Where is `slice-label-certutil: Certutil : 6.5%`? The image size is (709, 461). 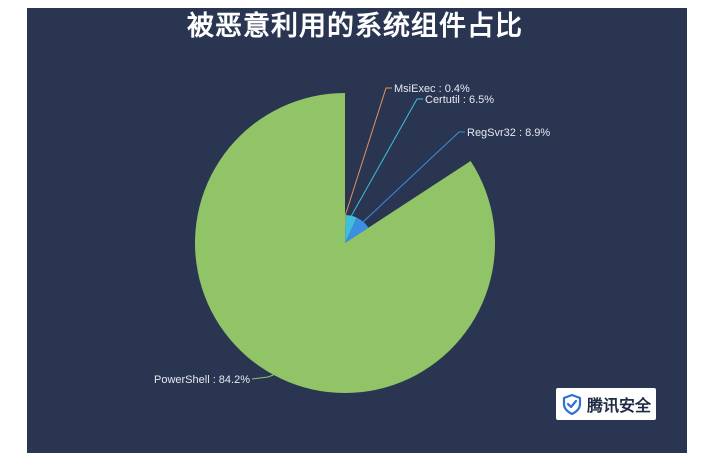 slice-label-certutil: Certutil : 6.5% is located at coordinates (459, 100).